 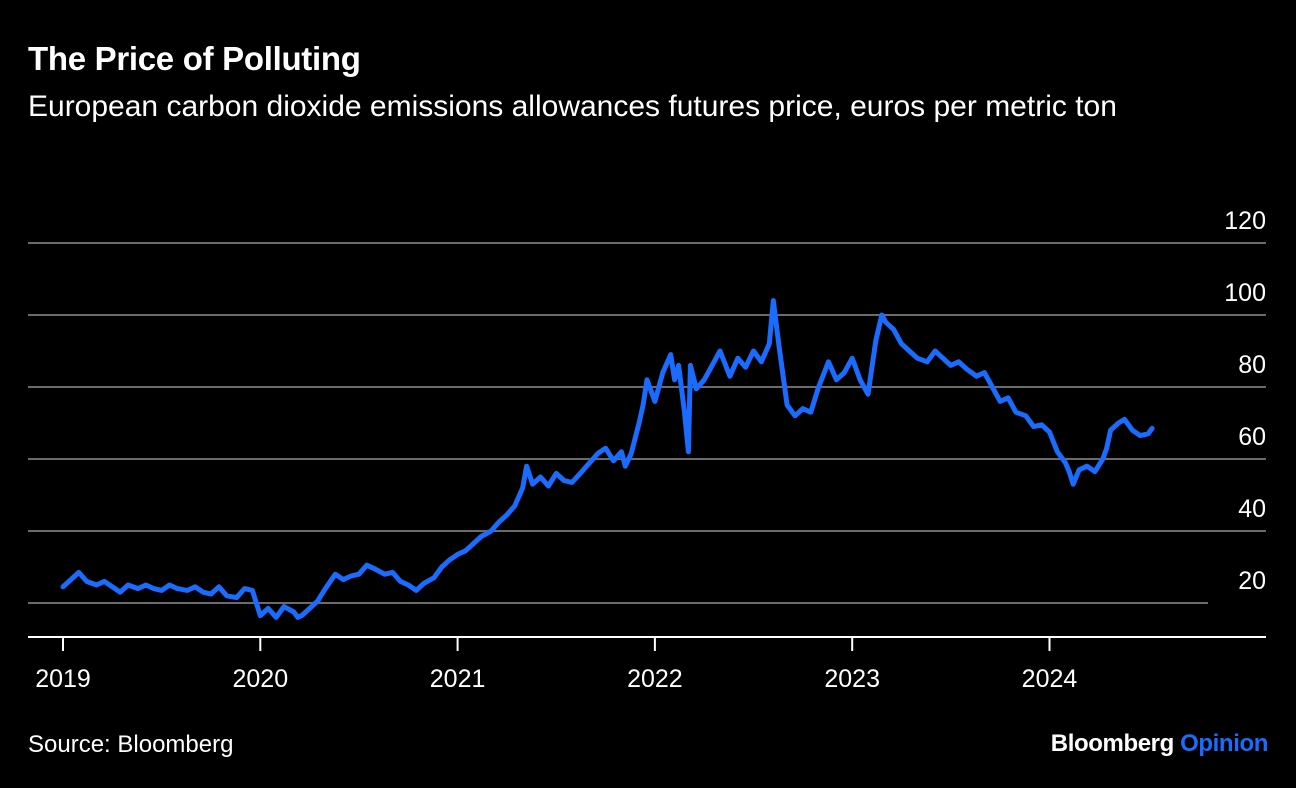 I want to click on brand-primary: Bloomberg, so click(x=1112, y=743).